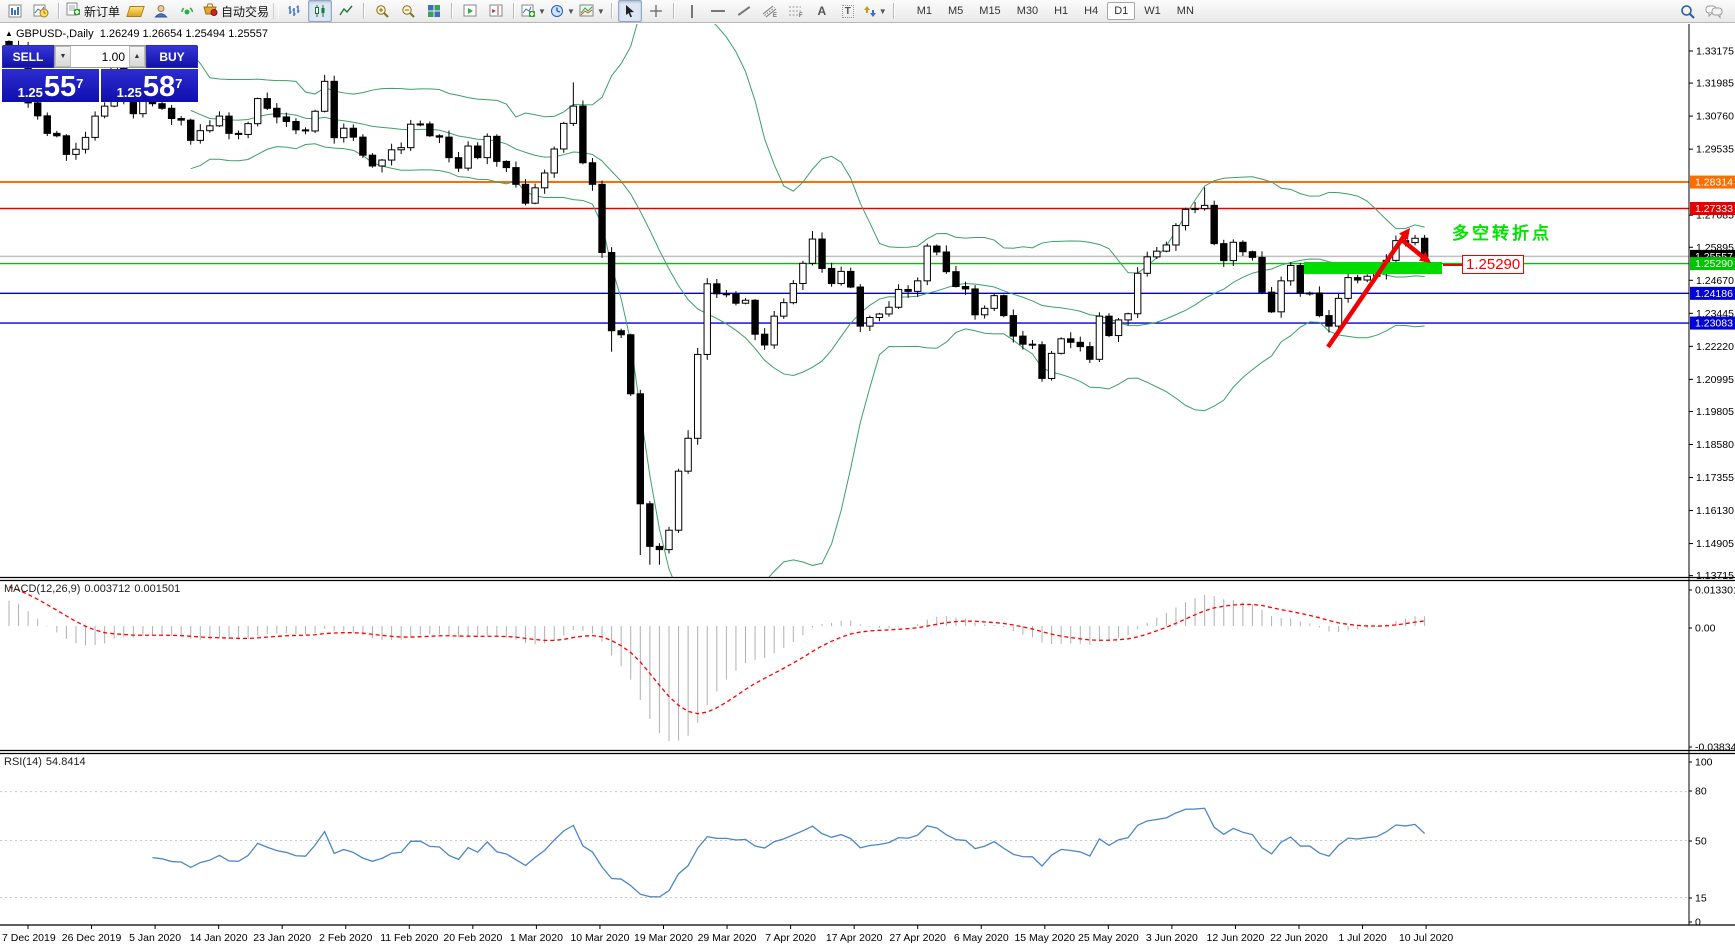  What do you see at coordinates (320, 11) in the screenshot?
I see `candlestick-chart-button` at bounding box center [320, 11].